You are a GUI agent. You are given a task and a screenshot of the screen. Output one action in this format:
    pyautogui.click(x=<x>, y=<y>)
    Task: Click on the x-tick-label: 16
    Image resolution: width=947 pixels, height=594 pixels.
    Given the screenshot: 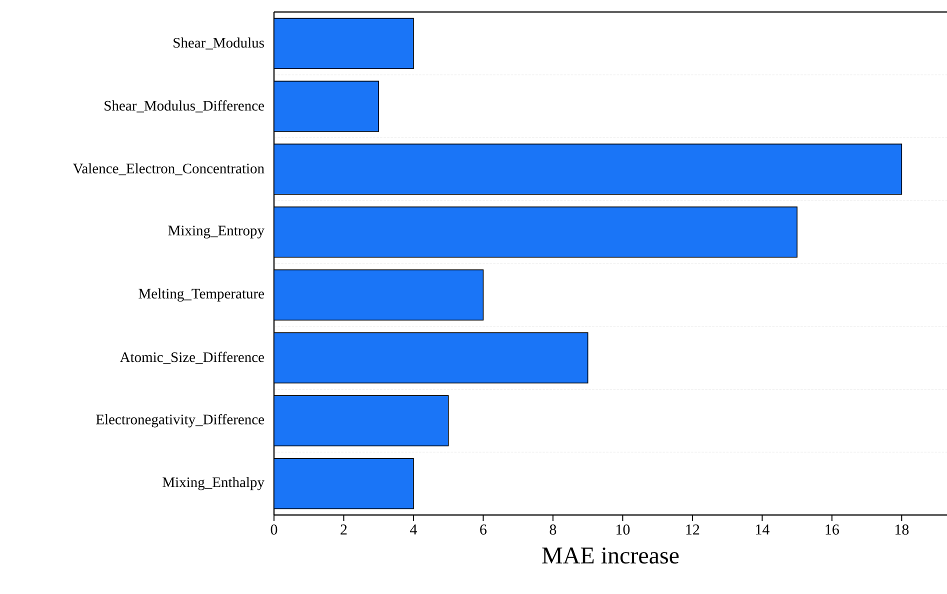 What is the action you would take?
    pyautogui.click(x=832, y=529)
    